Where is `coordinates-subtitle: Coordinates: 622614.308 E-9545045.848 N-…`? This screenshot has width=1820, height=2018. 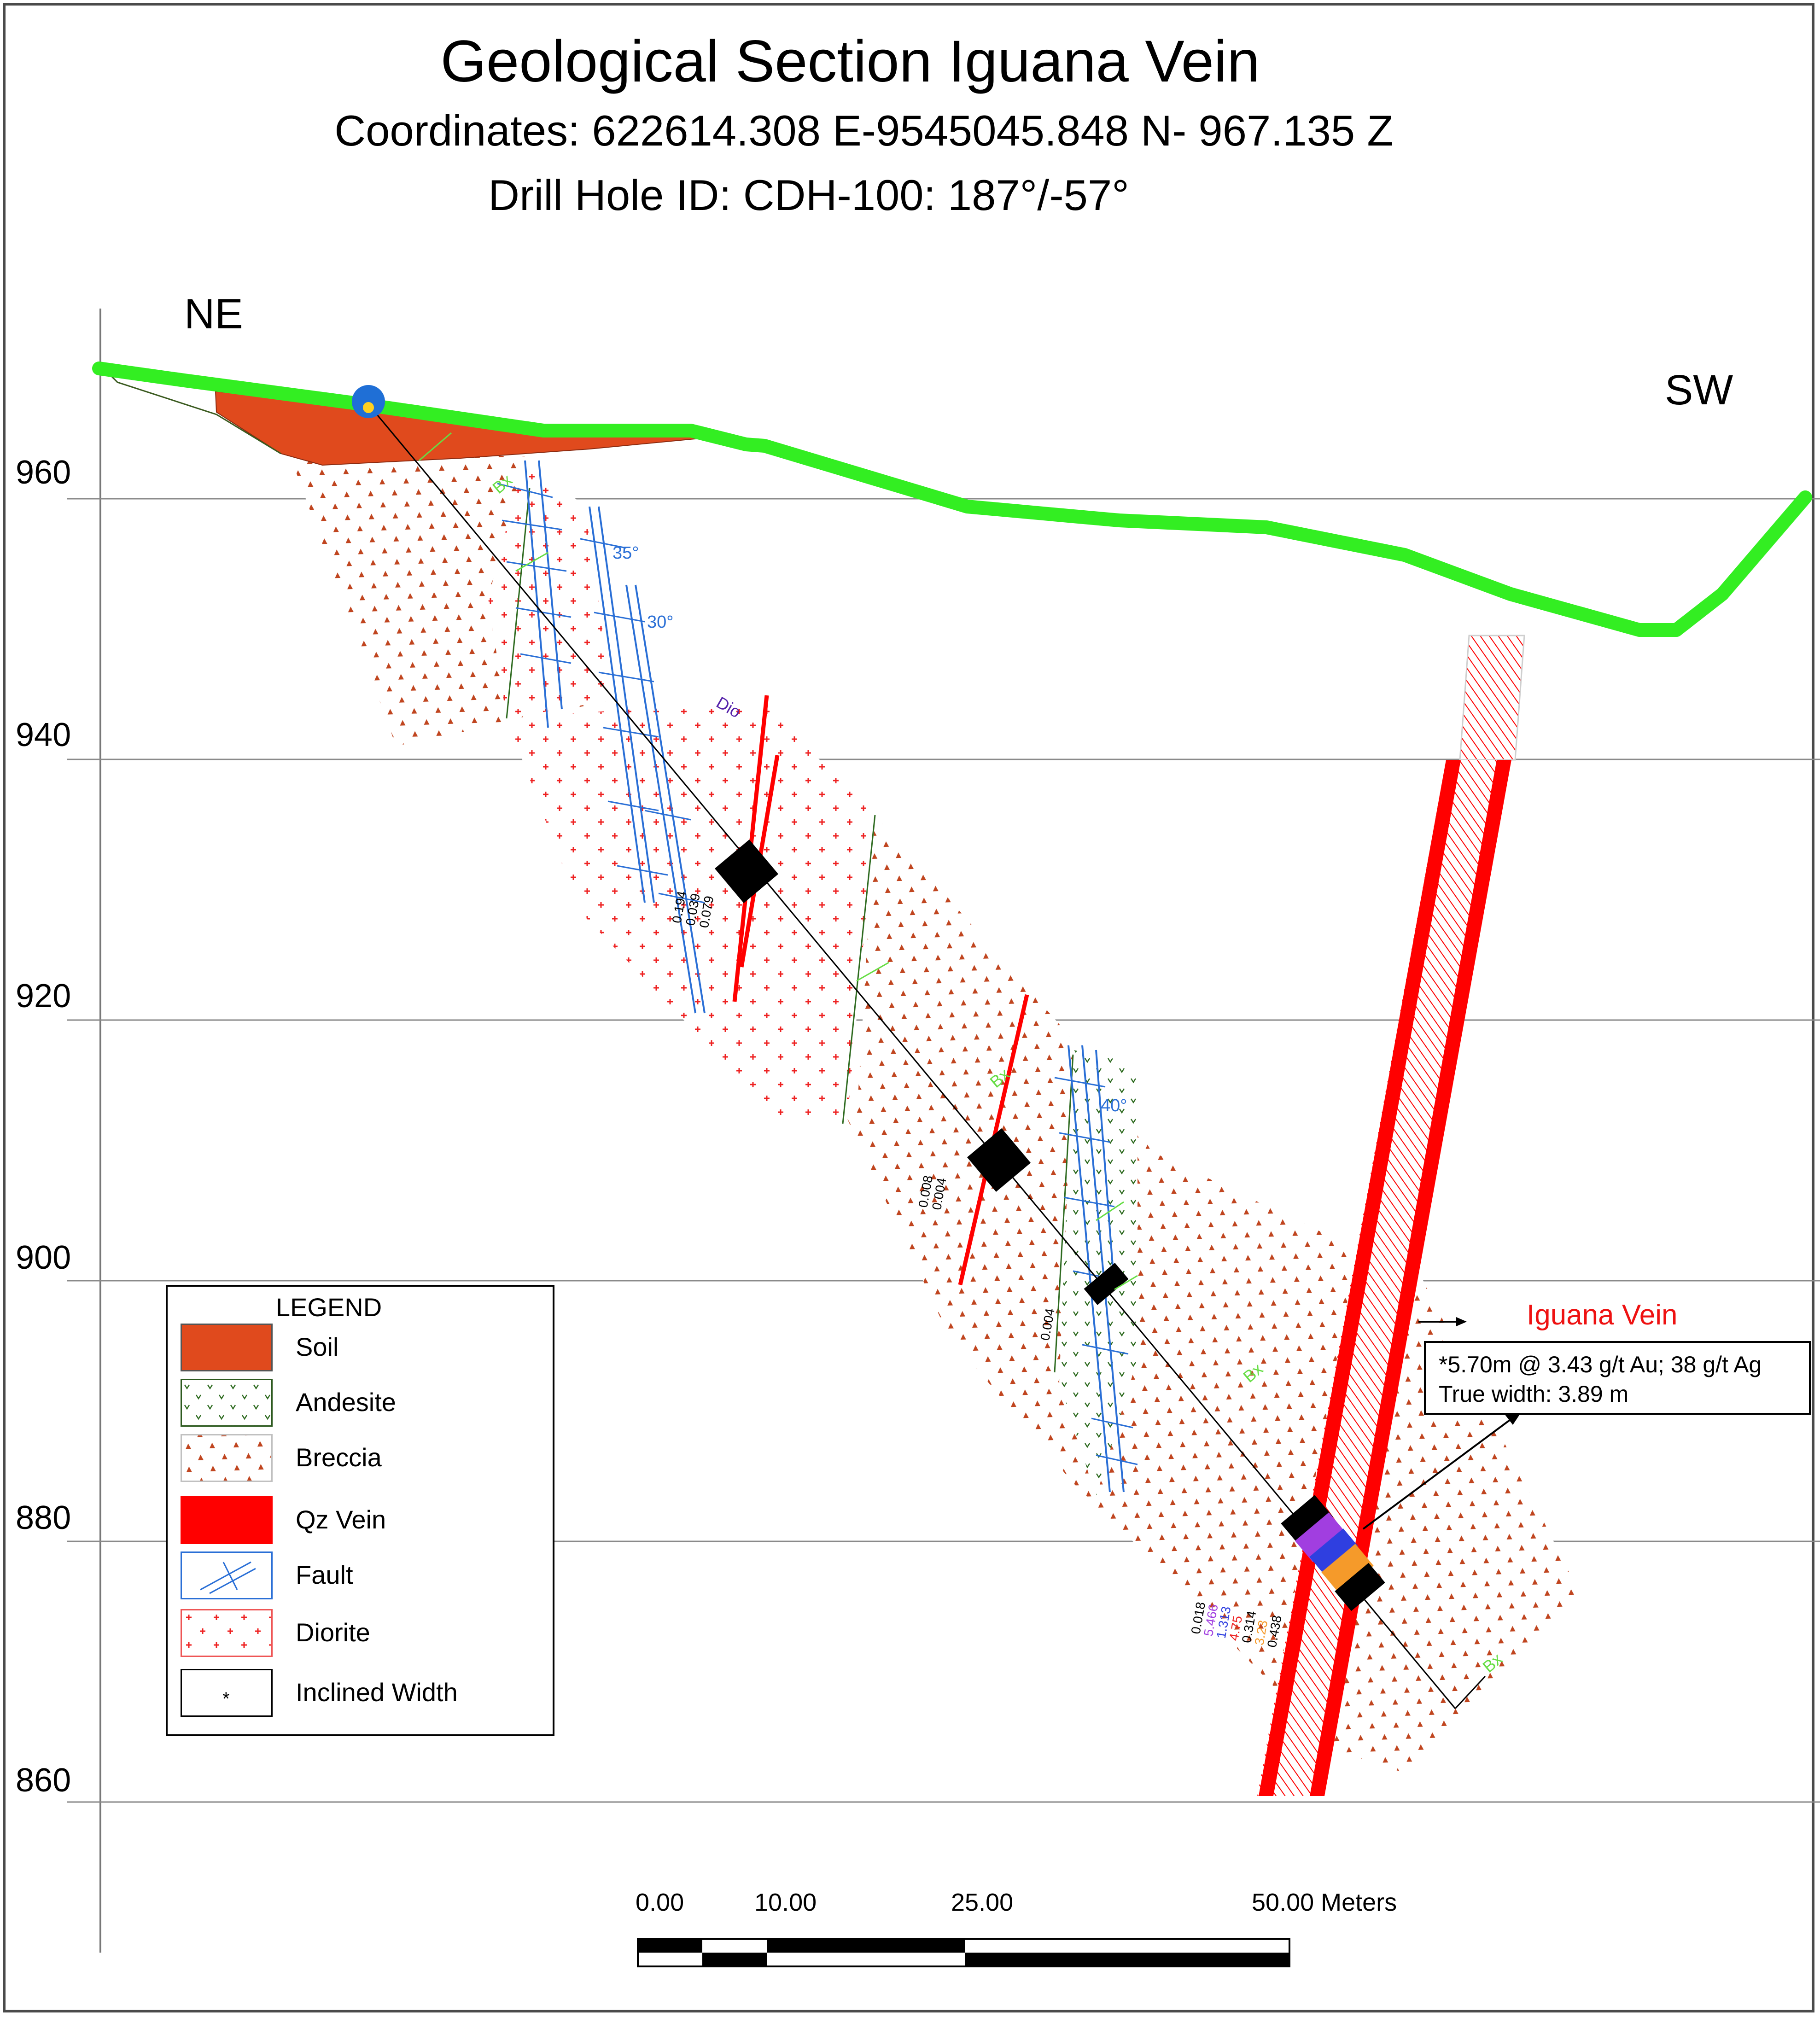 coordinates-subtitle: Coordinates: 622614.308 E-9545045.848 N-… is located at coordinates (864, 130).